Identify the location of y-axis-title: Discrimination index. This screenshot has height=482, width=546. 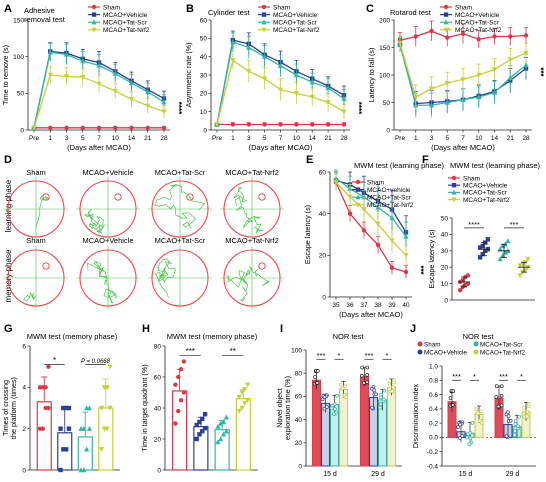
(415, 415).